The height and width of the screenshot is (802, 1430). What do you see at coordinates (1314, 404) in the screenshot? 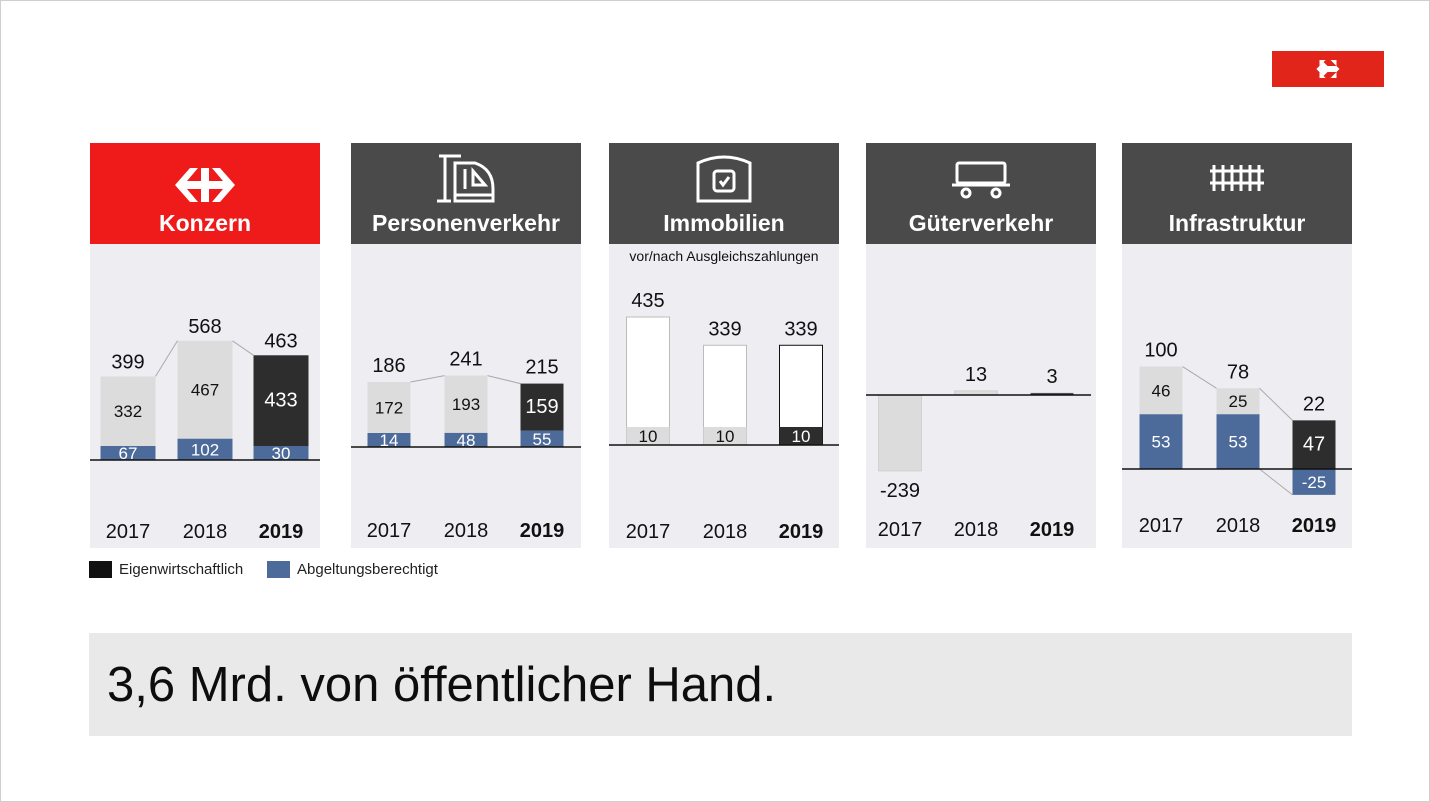
I see `value-label-total: 22` at bounding box center [1314, 404].